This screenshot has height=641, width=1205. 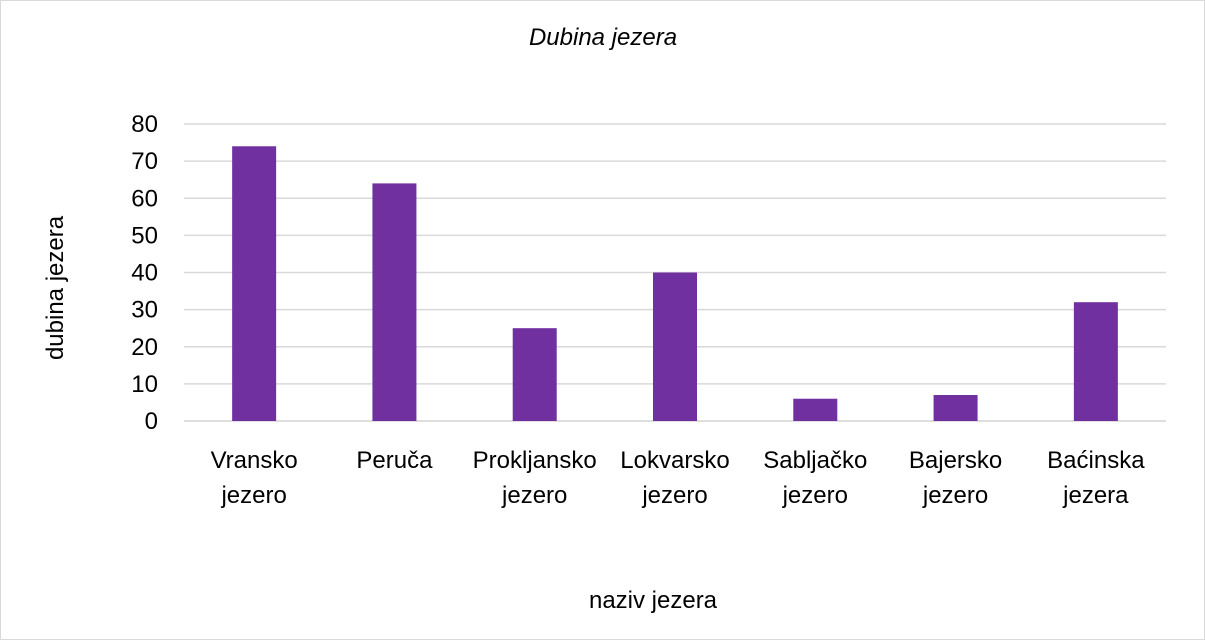 I want to click on x-tick-label: Peruča, so click(x=394, y=460).